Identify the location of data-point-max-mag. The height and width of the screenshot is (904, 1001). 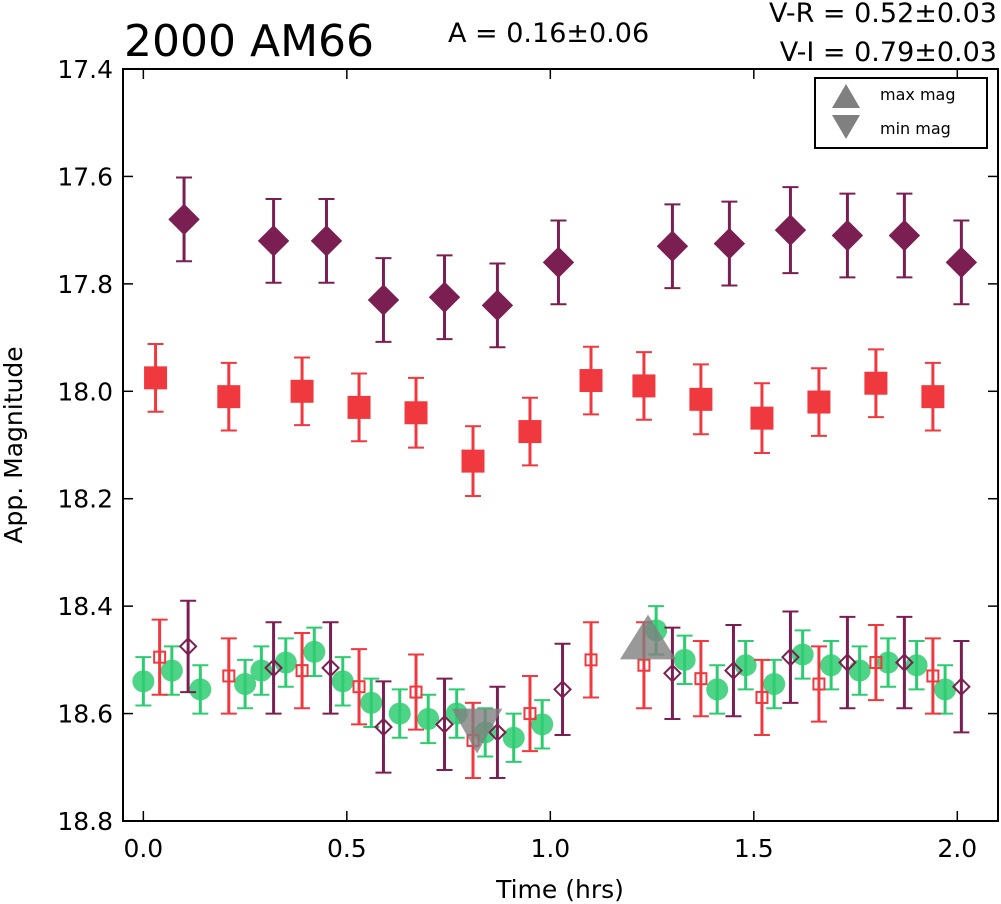
(648, 637).